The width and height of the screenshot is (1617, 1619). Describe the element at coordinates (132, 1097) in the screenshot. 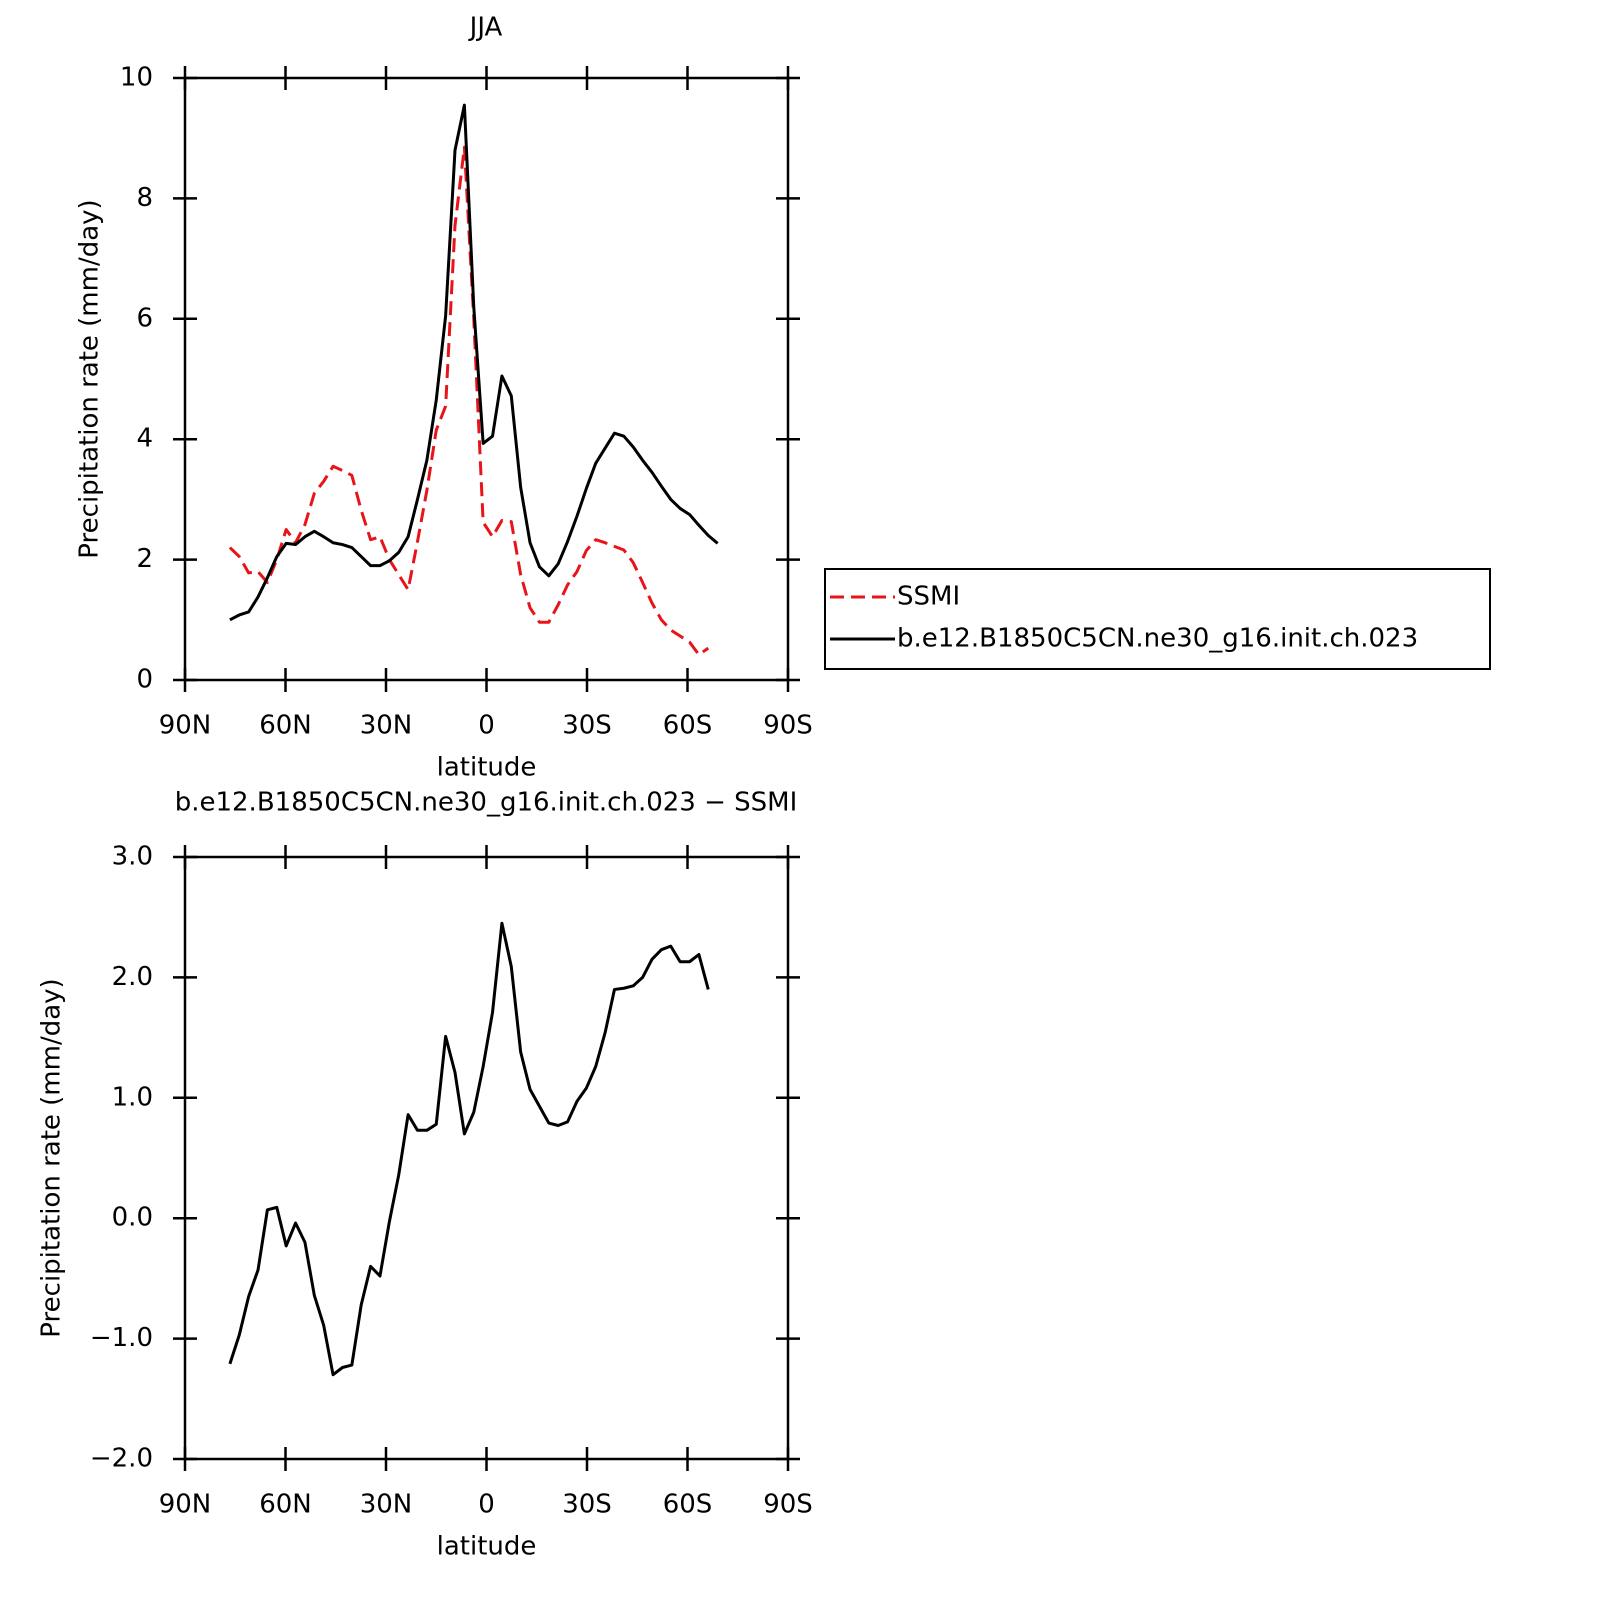

I see `y-tick-label: 1.0` at that location.